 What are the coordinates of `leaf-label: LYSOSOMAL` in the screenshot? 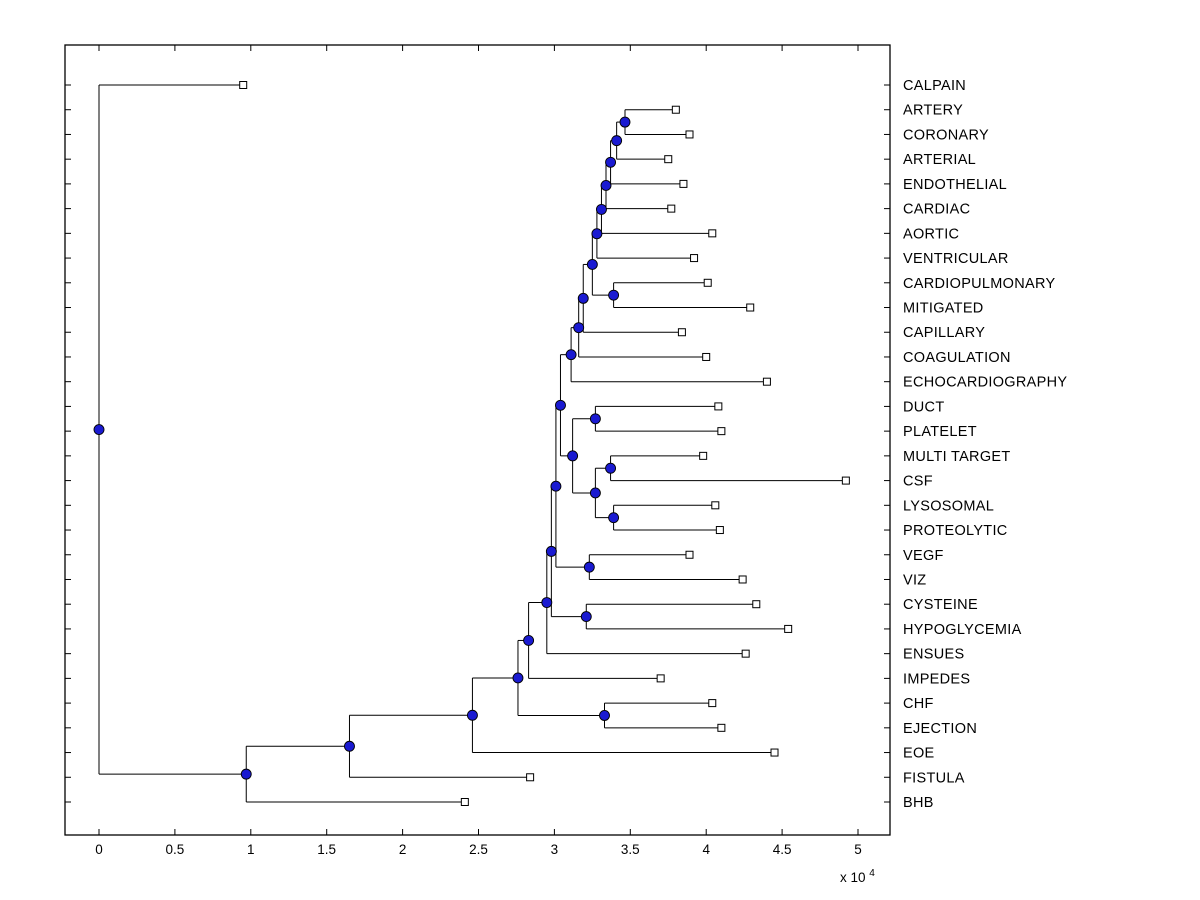 It's located at (948, 506).